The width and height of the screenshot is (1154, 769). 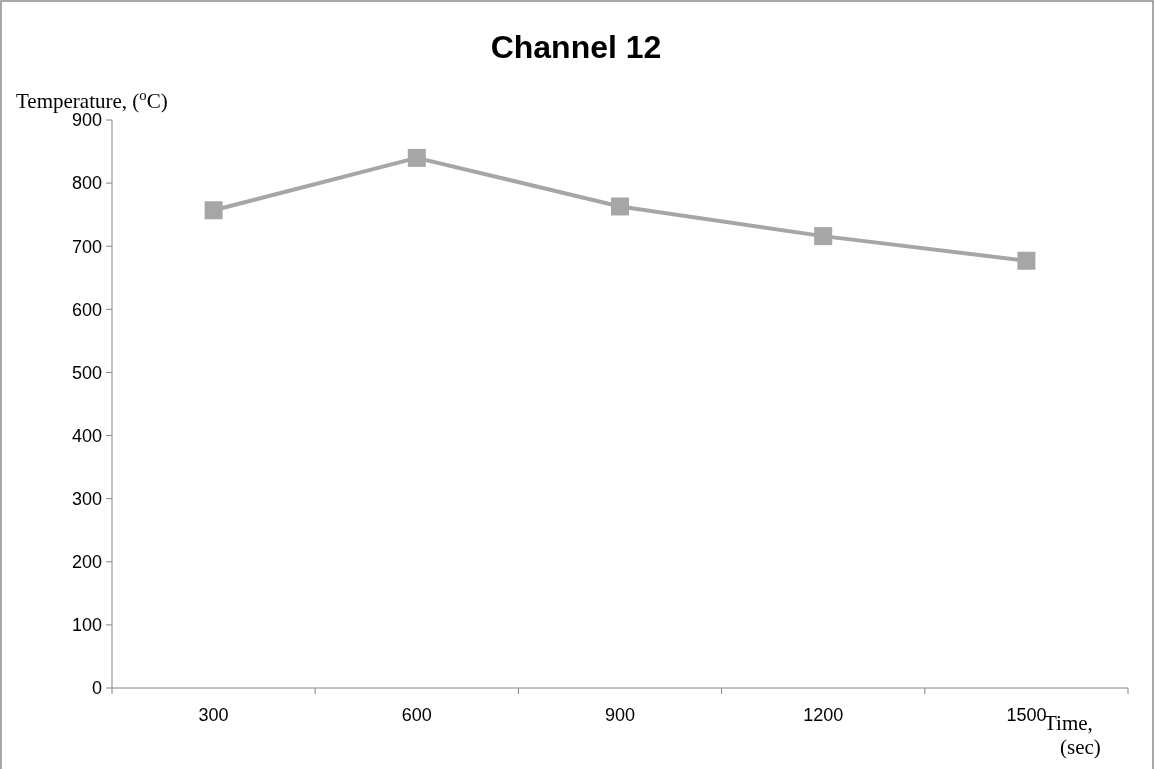 I want to click on y-tick-label: 700, so click(x=86, y=246).